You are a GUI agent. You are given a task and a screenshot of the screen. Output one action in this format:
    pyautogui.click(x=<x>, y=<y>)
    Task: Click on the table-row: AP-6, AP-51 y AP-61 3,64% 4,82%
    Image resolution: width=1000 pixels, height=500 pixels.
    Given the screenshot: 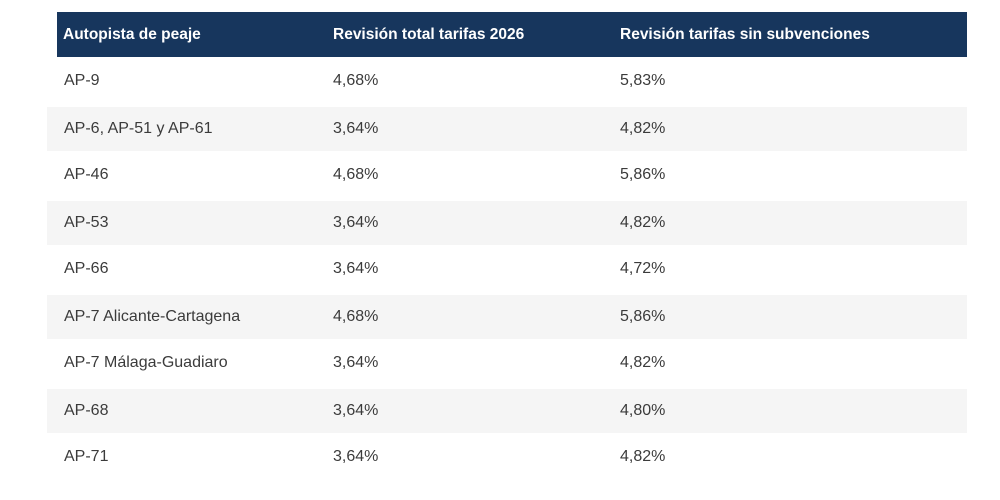 What is the action you would take?
    pyautogui.click(x=507, y=127)
    